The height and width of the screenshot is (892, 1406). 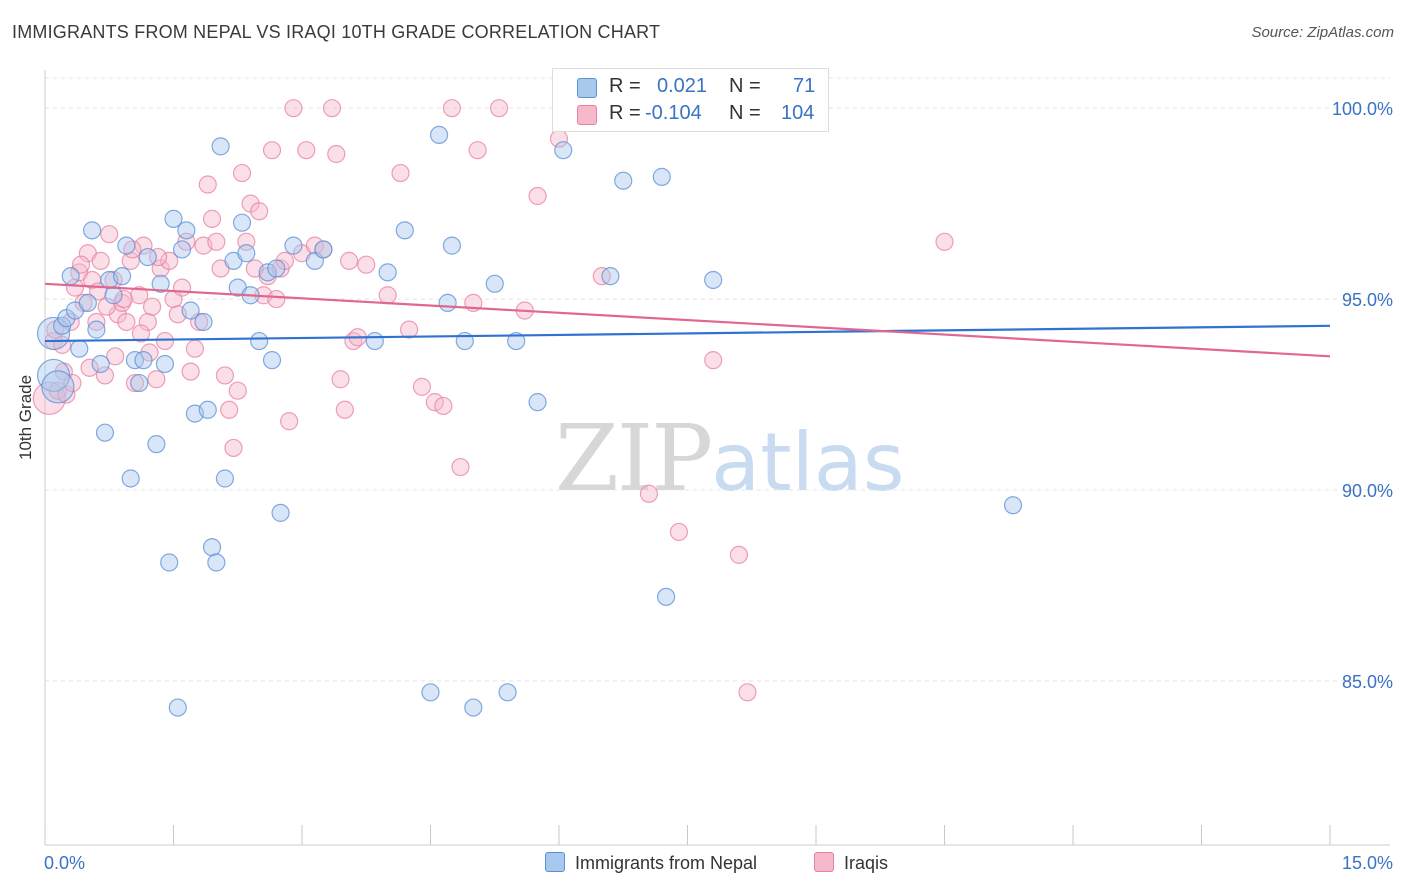 What do you see at coordinates (587, 88) in the screenshot?
I see `nepal-swatch-icon` at bounding box center [587, 88].